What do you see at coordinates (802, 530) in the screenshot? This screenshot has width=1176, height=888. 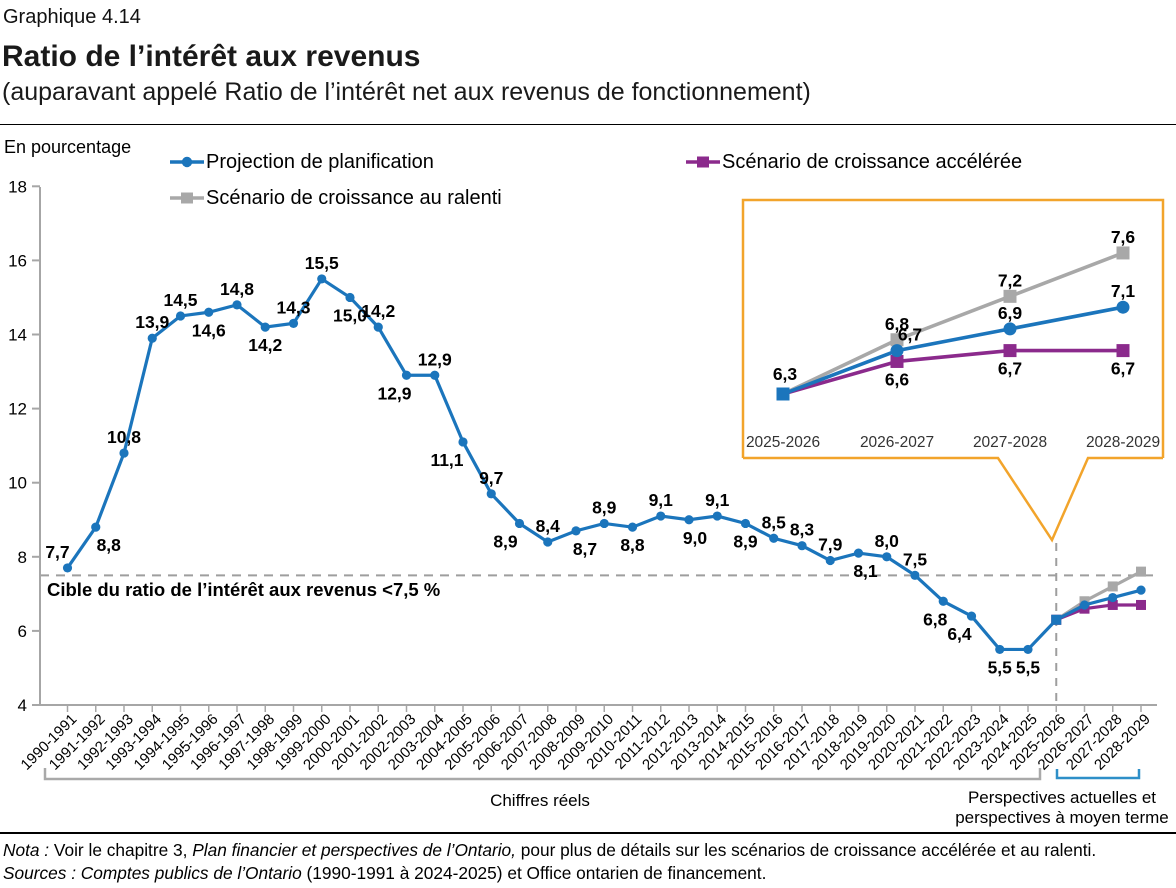 I see `svg-text: 8,3` at bounding box center [802, 530].